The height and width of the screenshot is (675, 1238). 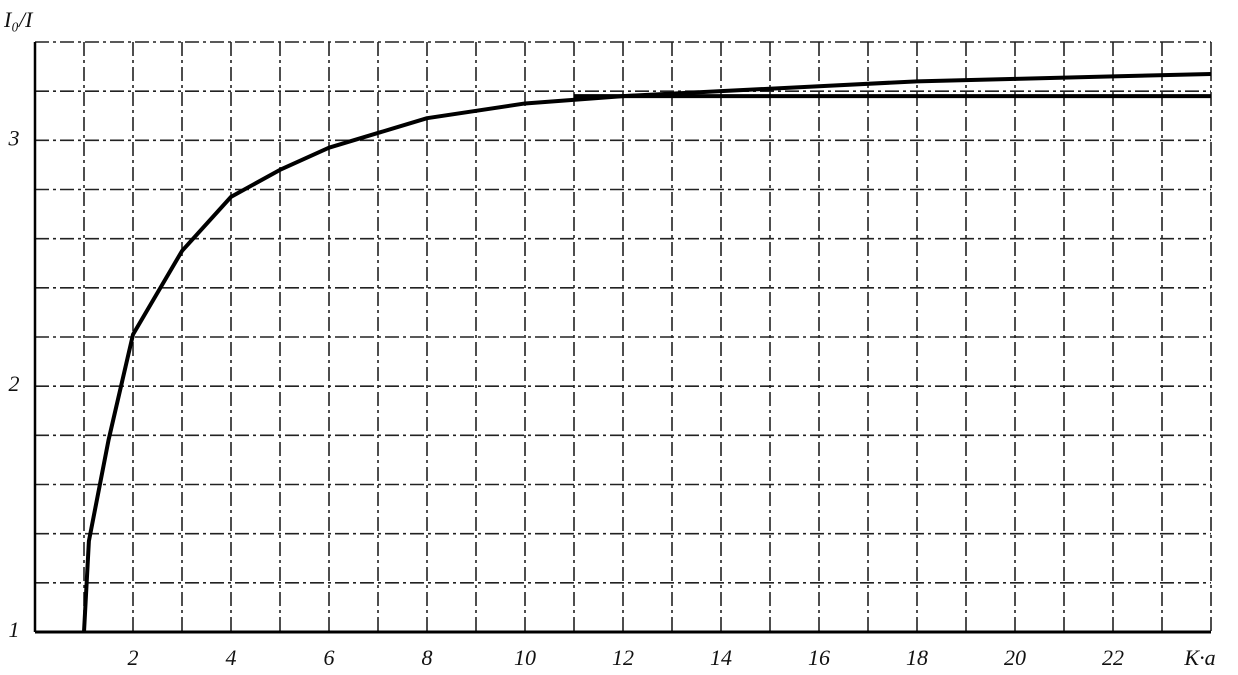 What do you see at coordinates (231, 657) in the screenshot?
I see `x-tick-label: 4` at bounding box center [231, 657].